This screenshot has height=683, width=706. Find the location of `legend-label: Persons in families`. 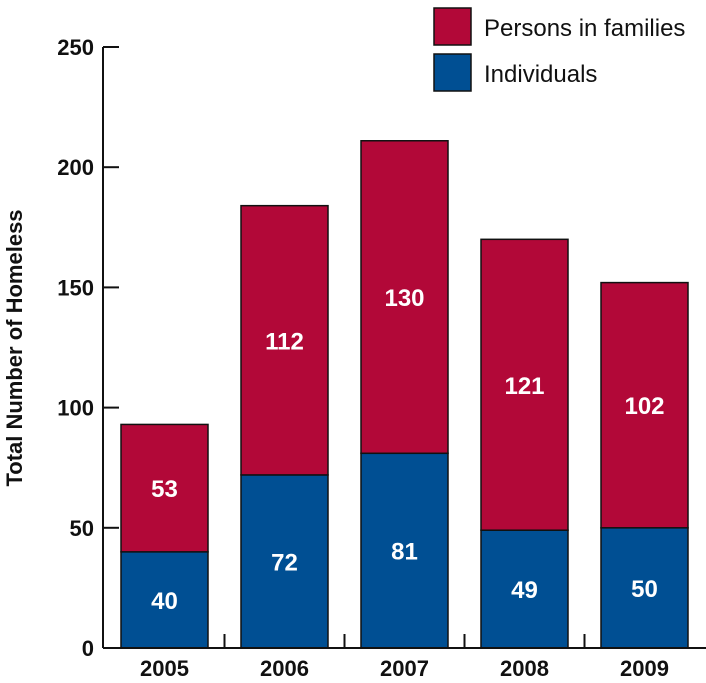

legend-label: Persons in families is located at coordinates (584, 28).